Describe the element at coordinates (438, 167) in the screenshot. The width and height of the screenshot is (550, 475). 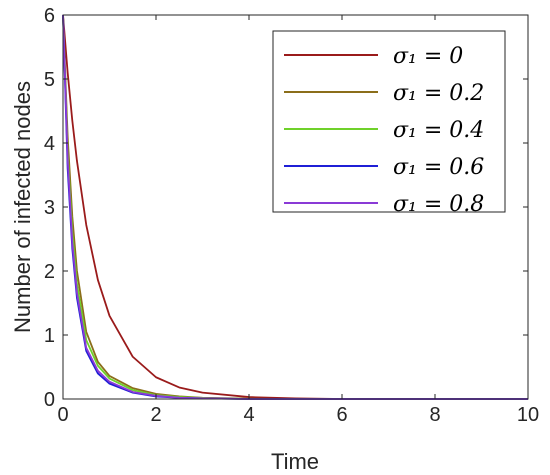
I see `legend-label-3: σ₁ = 0.6` at that location.